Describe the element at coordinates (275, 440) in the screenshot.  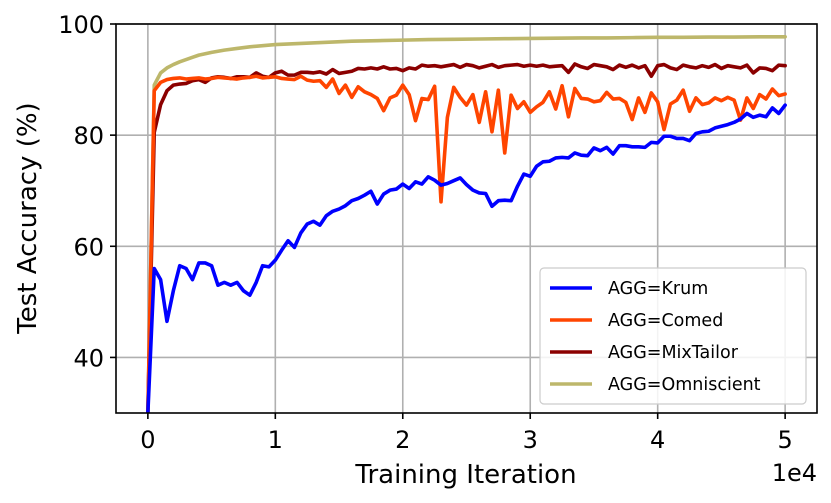
I see `x-tick-label: 1` at that location.